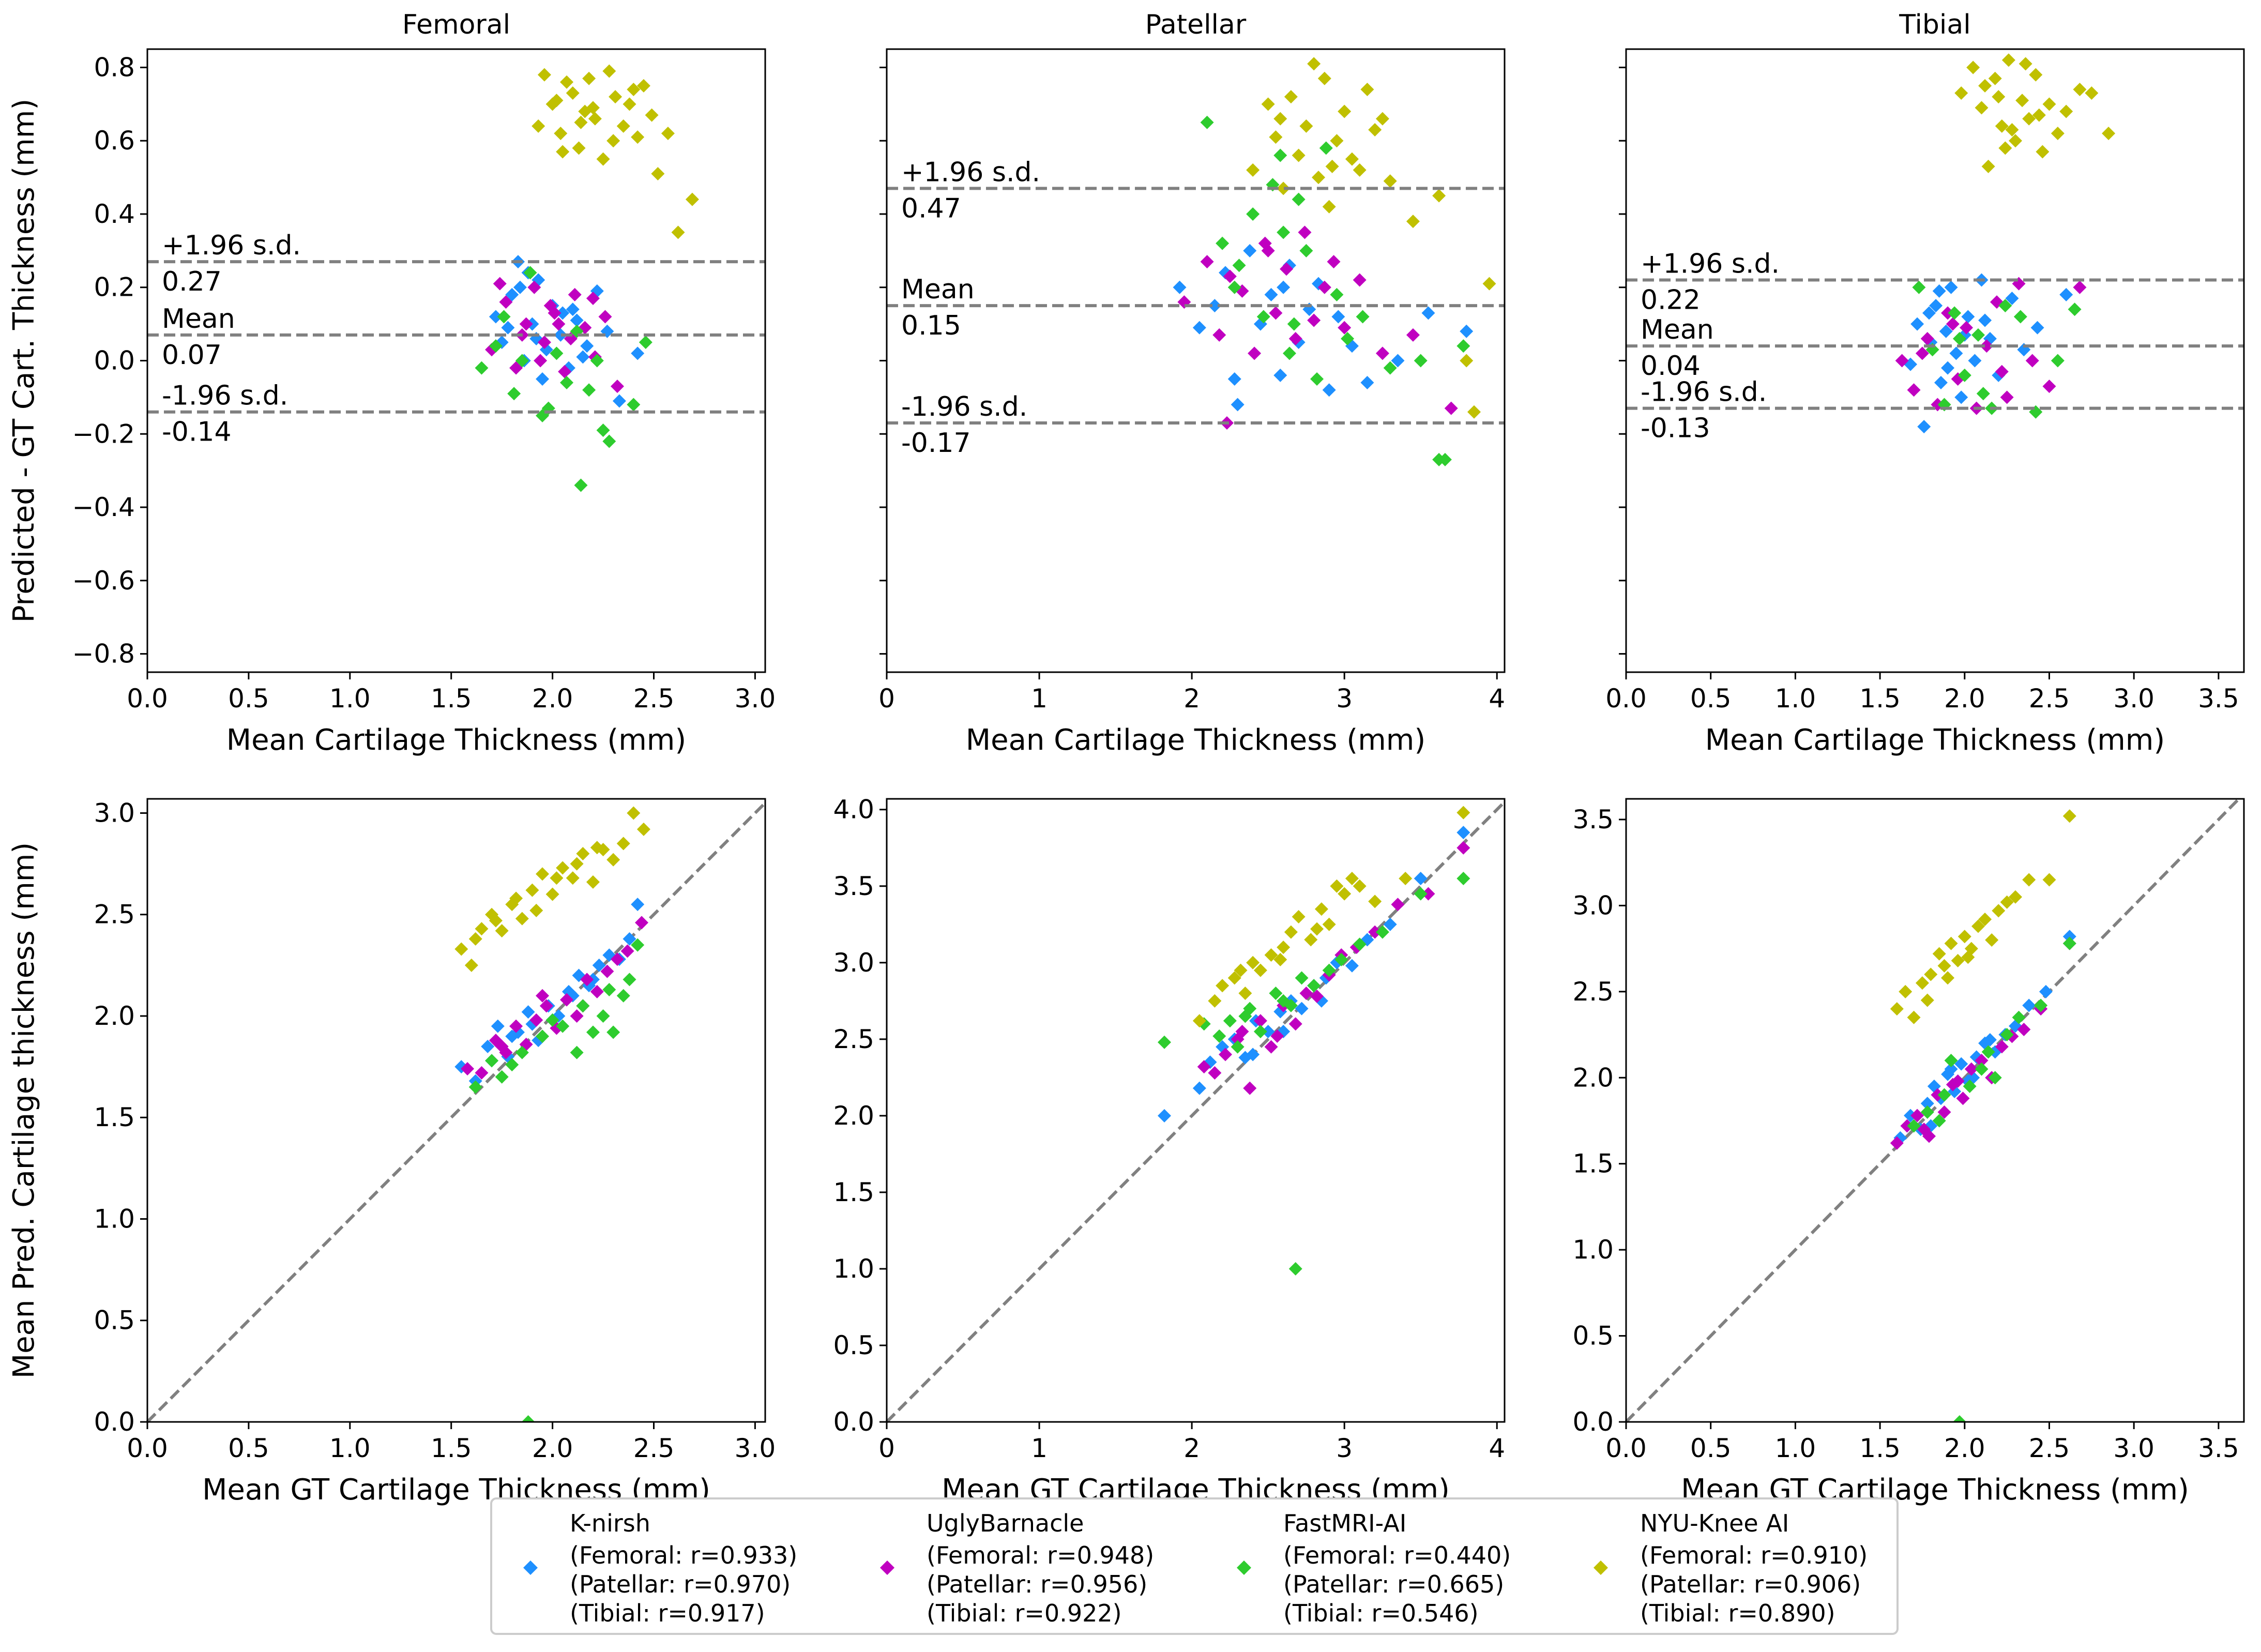  Describe the element at coordinates (755, 1448) in the screenshot. I see `x-tick-label: 3.0` at that location.